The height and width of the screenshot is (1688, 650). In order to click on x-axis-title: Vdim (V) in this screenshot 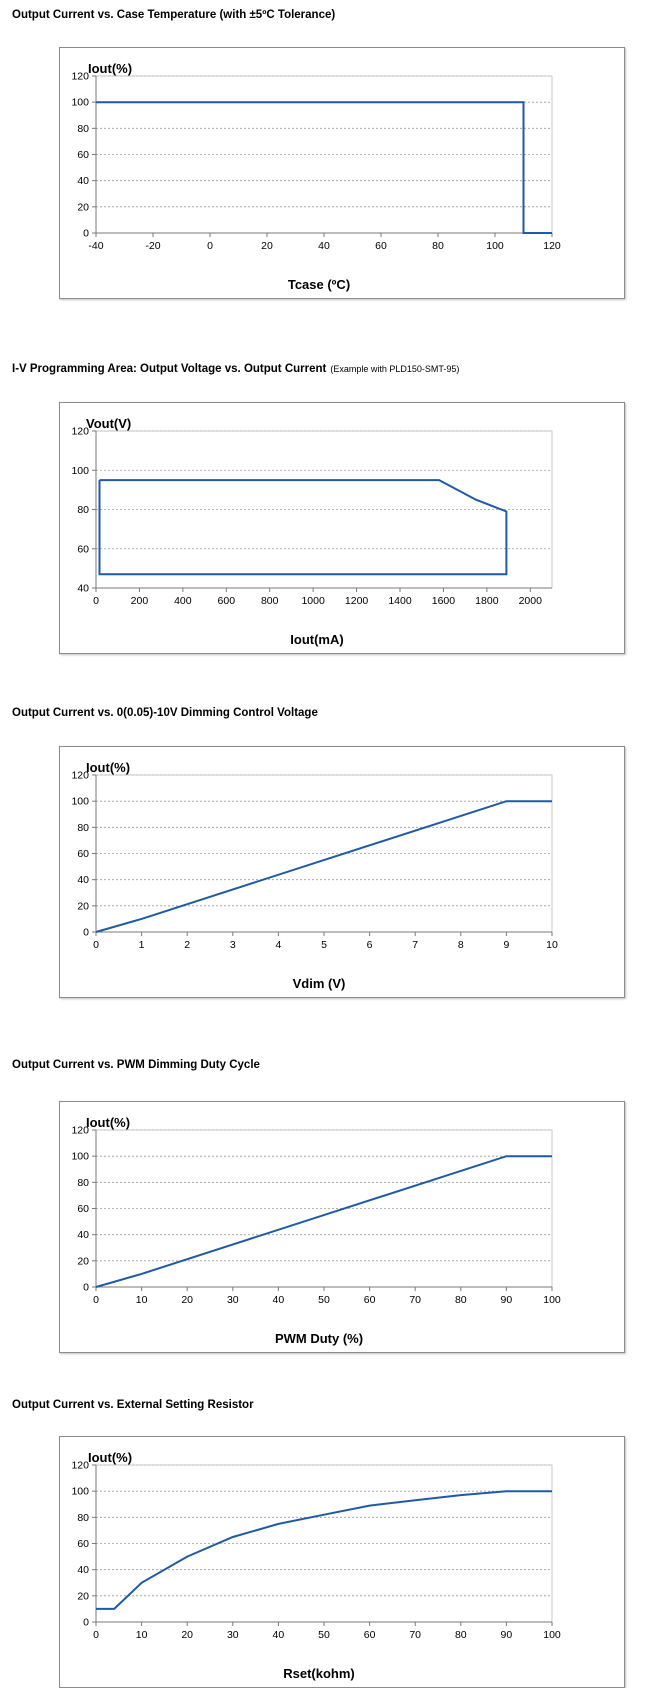, I will do `click(319, 983)`.